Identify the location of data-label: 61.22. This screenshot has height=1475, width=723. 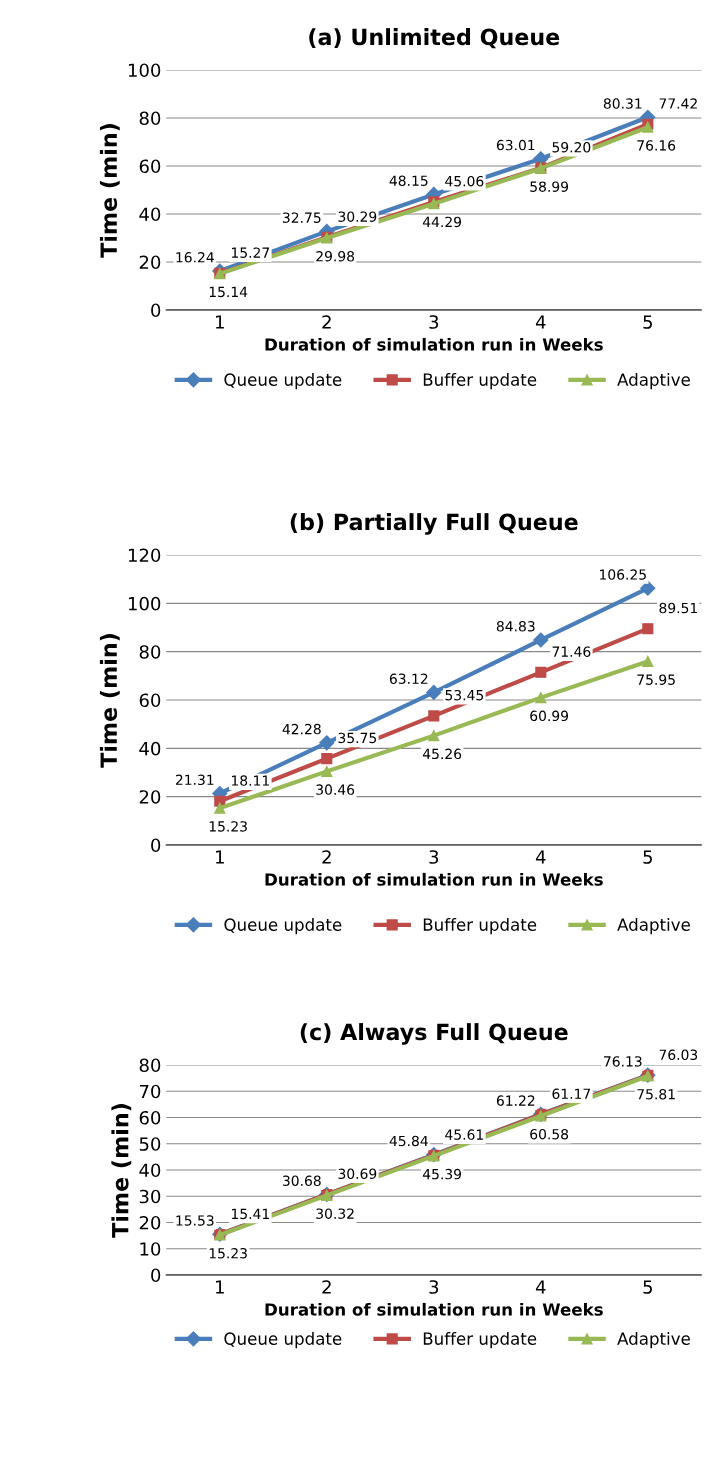
(515, 1100).